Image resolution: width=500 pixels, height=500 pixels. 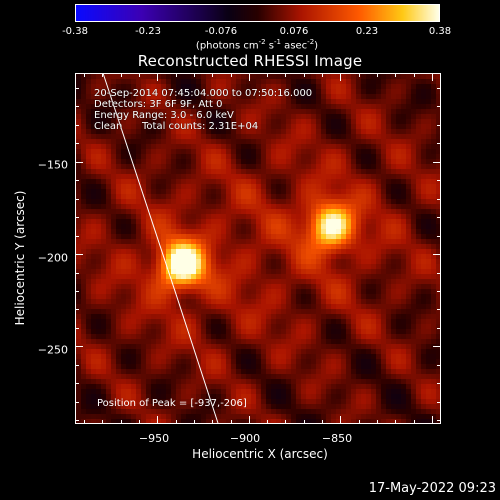 I want to click on x-tick-label: −850, so click(x=337, y=438).